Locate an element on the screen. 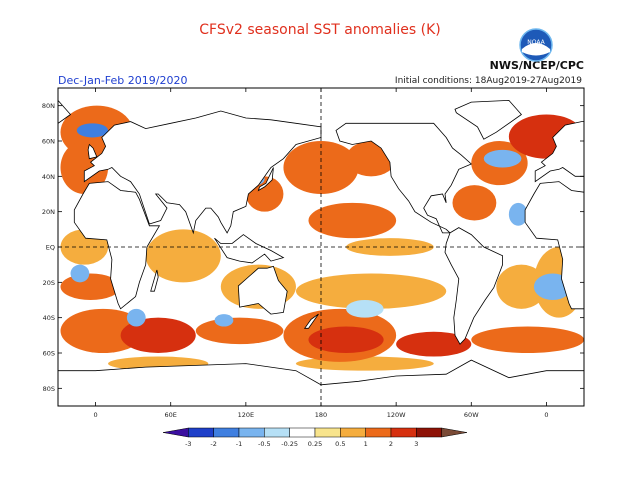 Image resolution: width=640 pixels, height=495 pixels. colorbar: -3 -2 -1 -0.5 -0.25 0.25 0.5 1 2 3 is located at coordinates (315, 437).